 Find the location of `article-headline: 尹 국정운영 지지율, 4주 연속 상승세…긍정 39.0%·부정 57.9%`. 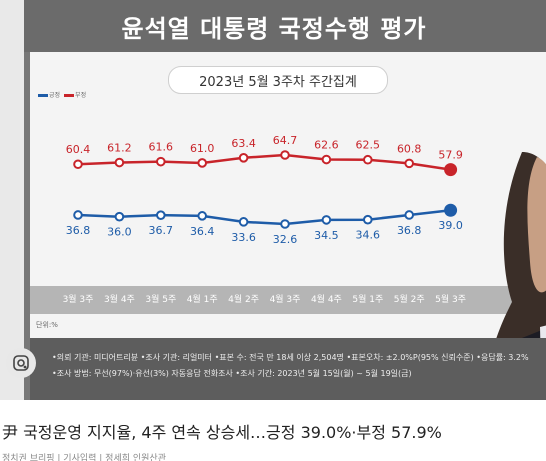

article-headline: 尹 국정운영 지지율, 4주 연속 상승세…긍정 39.0%·부정 57.9% is located at coordinates (222, 432).